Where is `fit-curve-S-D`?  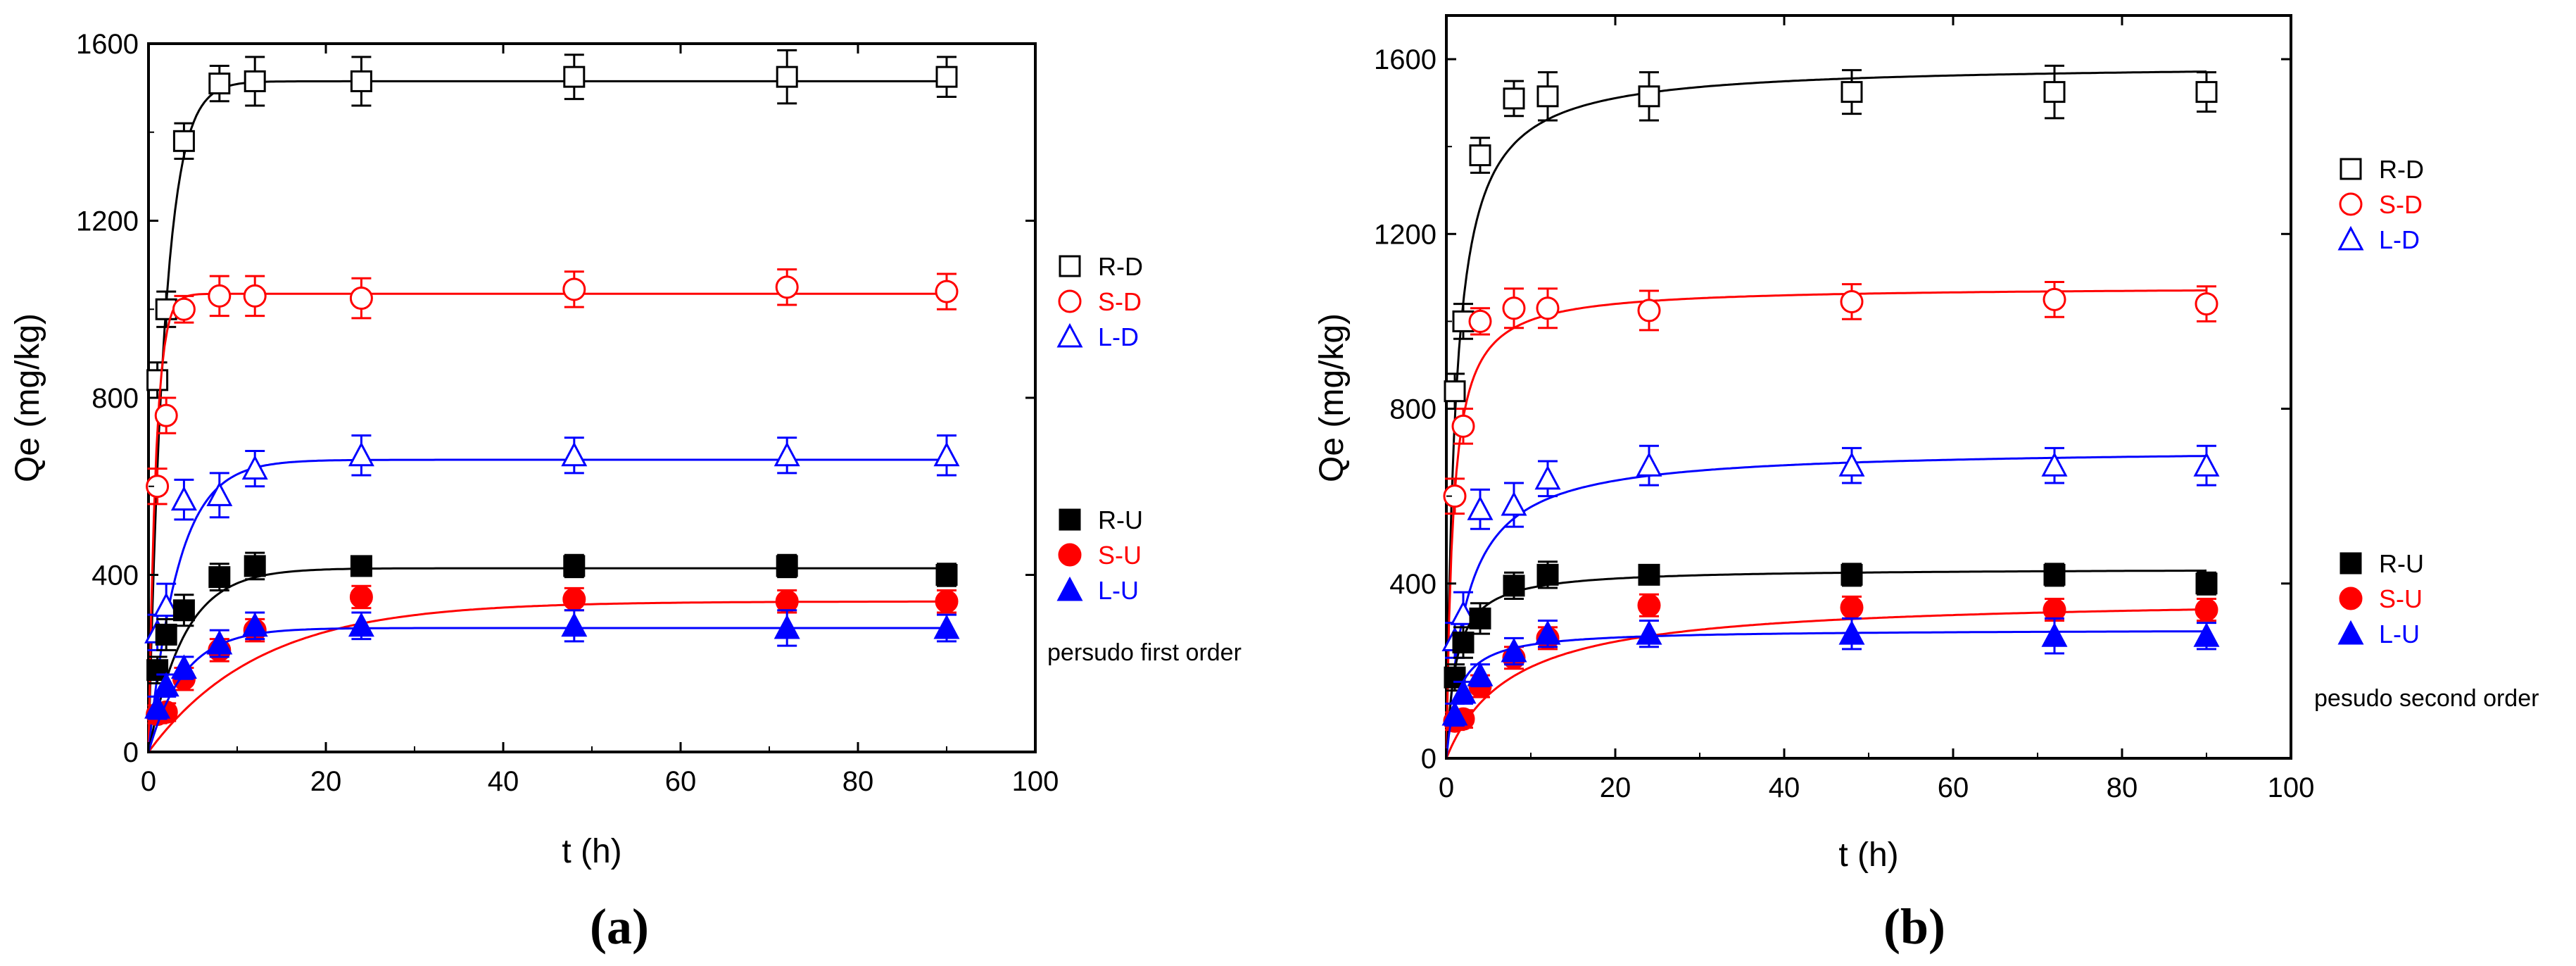
fit-curve-S-D is located at coordinates (547, 522).